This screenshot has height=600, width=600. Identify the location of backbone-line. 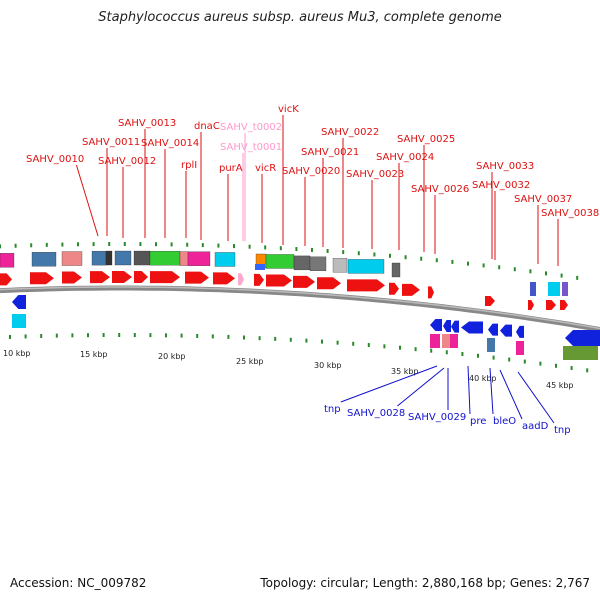
(300, 308).